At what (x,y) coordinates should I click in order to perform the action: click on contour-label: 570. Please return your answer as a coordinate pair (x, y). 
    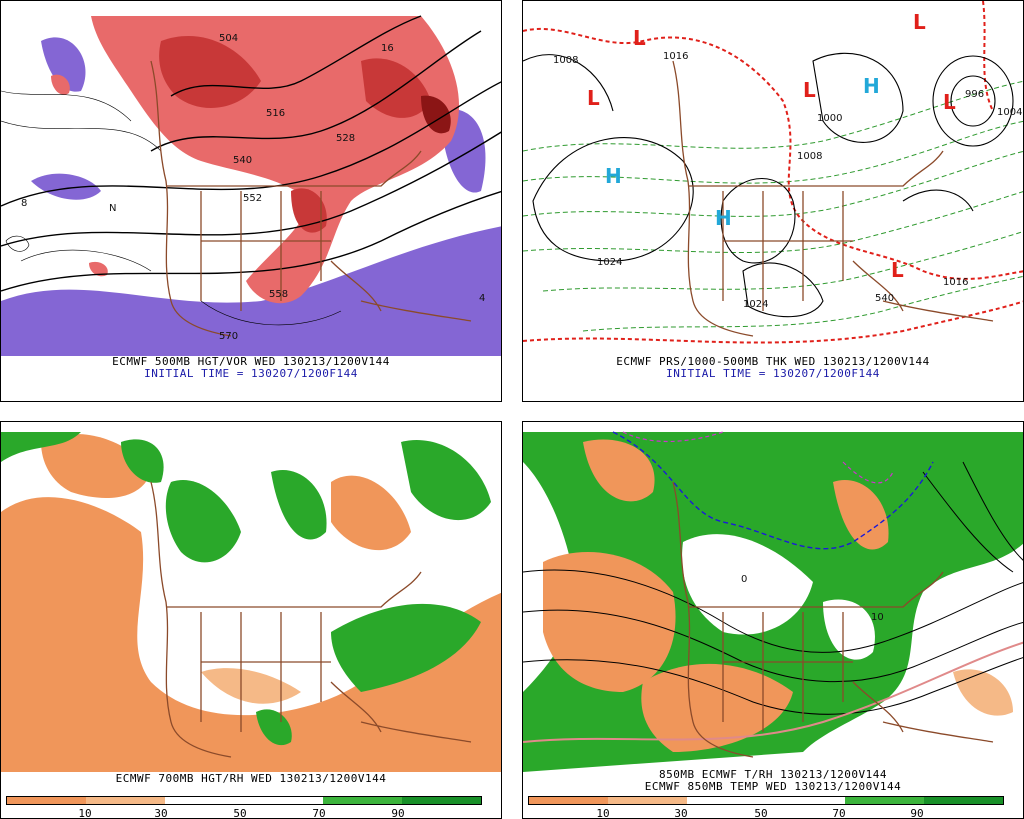
    Looking at the image, I should click on (228, 336).